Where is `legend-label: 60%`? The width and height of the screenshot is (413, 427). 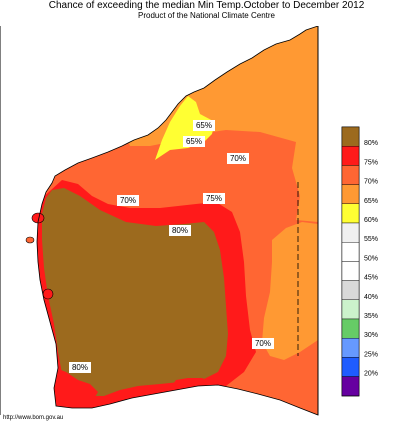
legend-label: 60% is located at coordinates (371, 220).